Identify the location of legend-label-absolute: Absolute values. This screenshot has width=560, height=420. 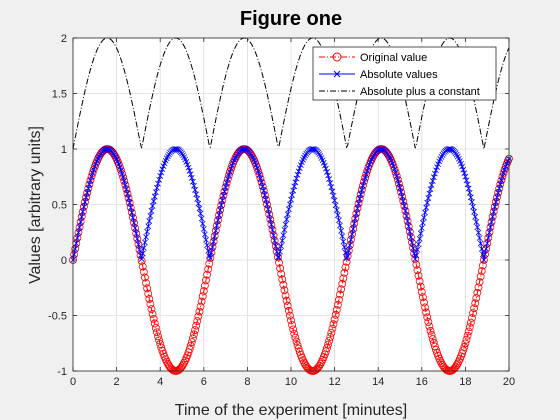
(399, 75).